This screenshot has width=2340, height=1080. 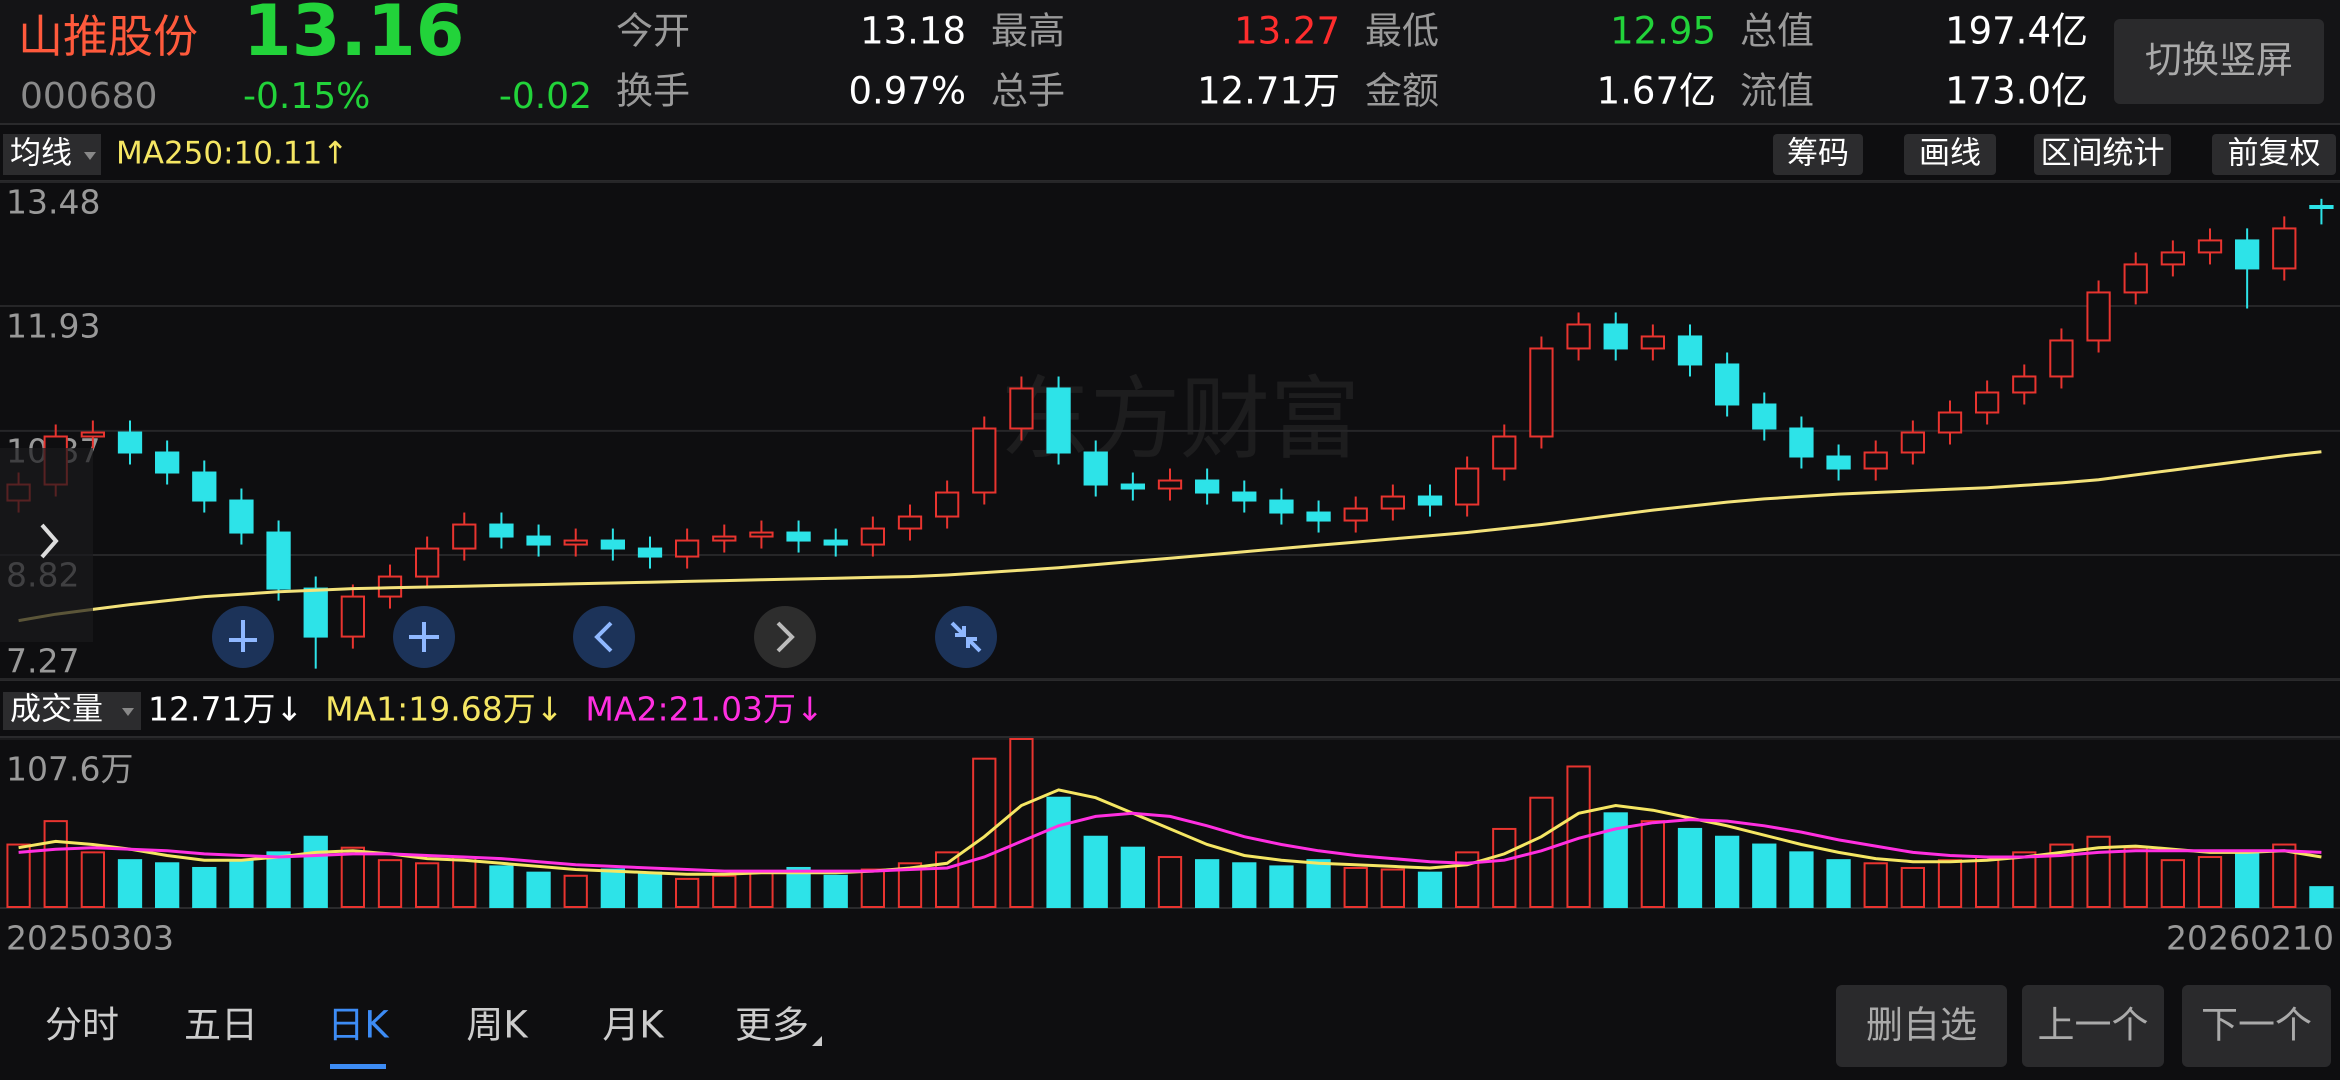 I want to click on volume-legend: 12.71万↓, so click(x=225, y=709).